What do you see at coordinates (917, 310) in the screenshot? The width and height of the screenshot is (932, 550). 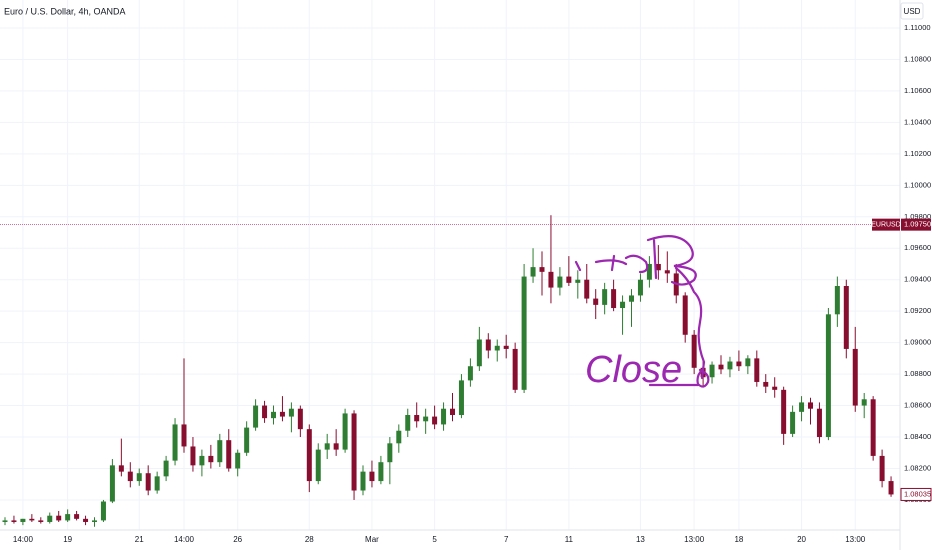 I see `y-tick-label: 1.09200` at bounding box center [917, 310].